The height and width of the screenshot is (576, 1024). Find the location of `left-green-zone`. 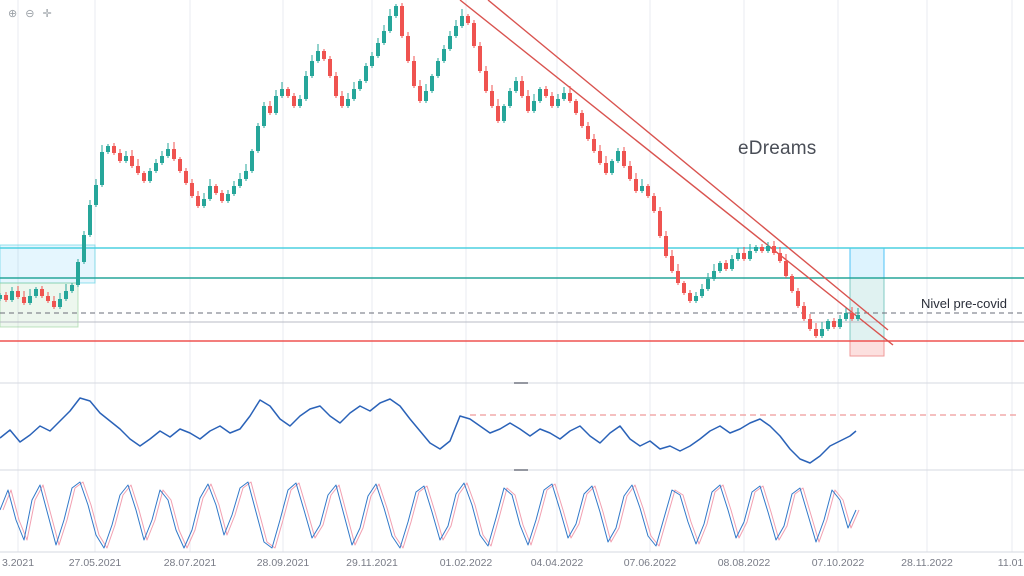

left-green-zone is located at coordinates (39, 305).